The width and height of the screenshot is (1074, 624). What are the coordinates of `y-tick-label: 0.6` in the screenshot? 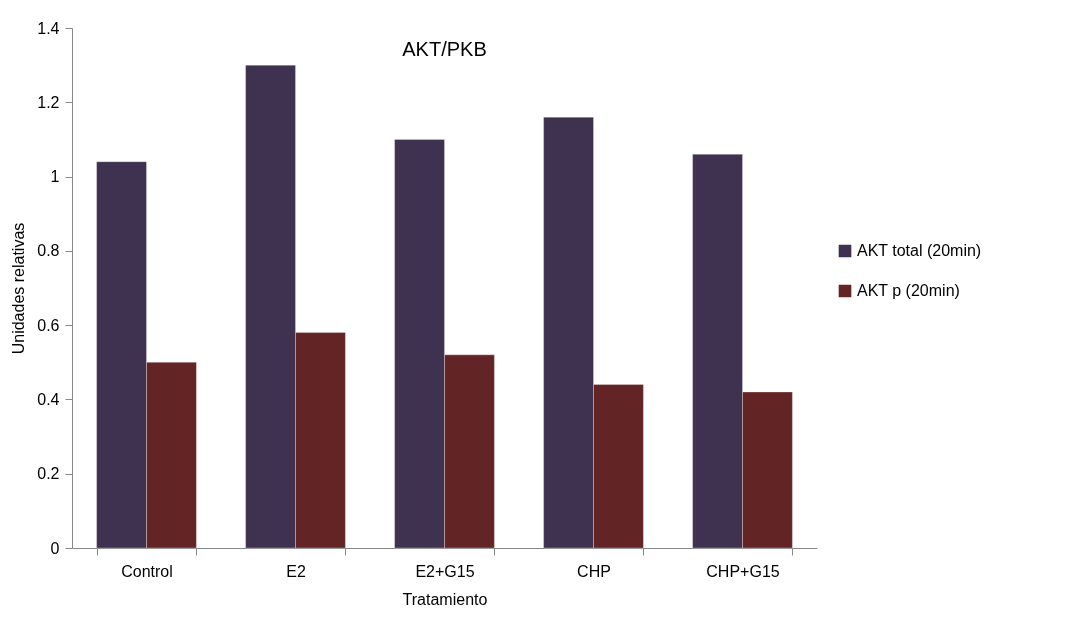 It's located at (48, 325).